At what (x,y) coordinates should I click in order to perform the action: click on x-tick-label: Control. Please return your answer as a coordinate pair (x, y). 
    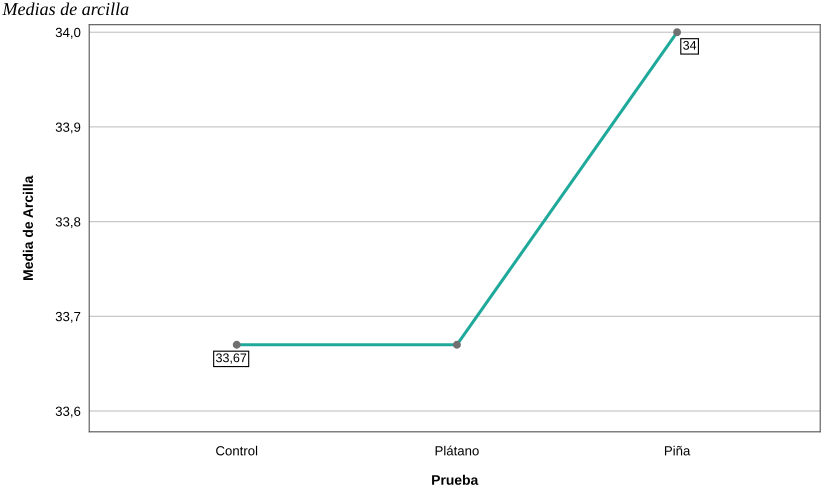
    Looking at the image, I should click on (237, 451).